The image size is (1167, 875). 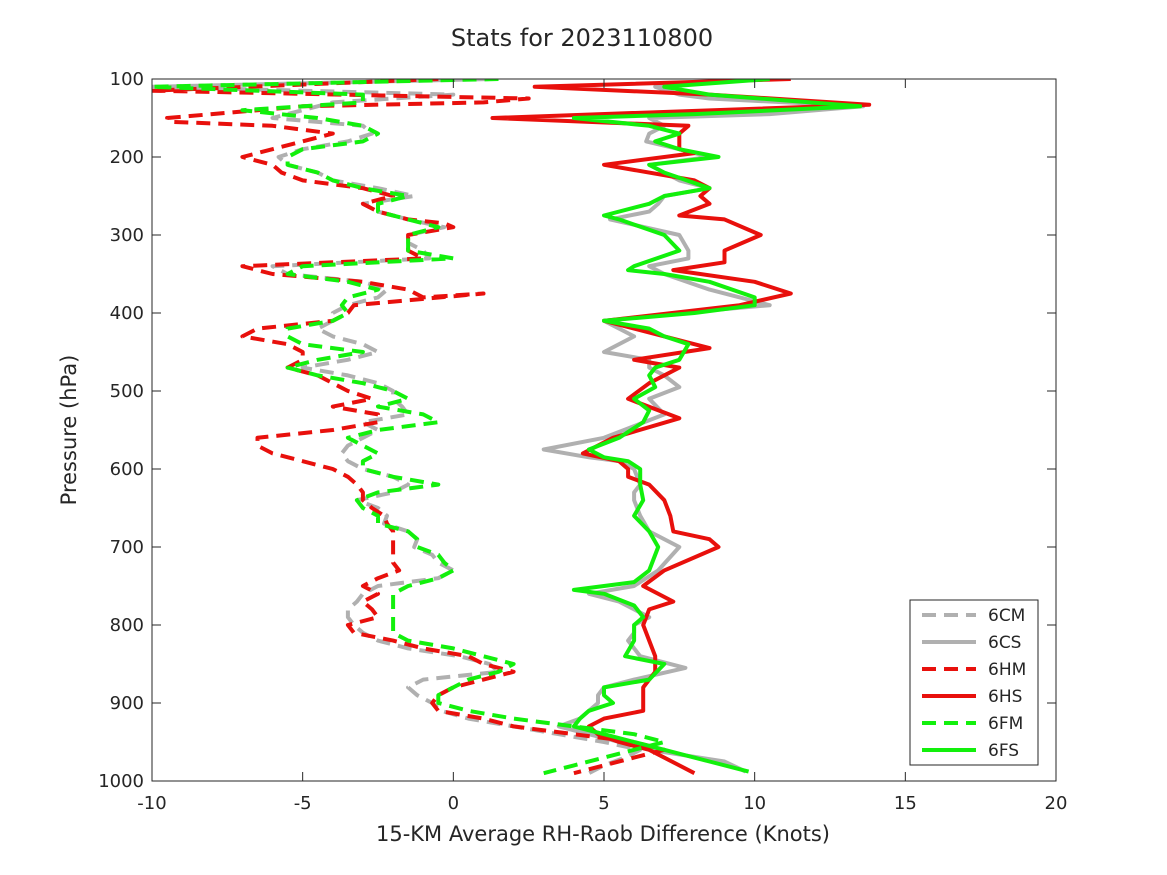 What do you see at coordinates (127, 391) in the screenshot?
I see `y-tick-label: 500` at bounding box center [127, 391].